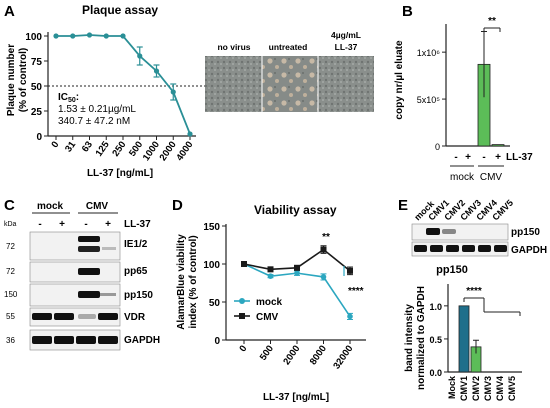  Describe the element at coordinates (267, 352) in the screenshot. I see `panel-d-xtick-label: 500` at that location.